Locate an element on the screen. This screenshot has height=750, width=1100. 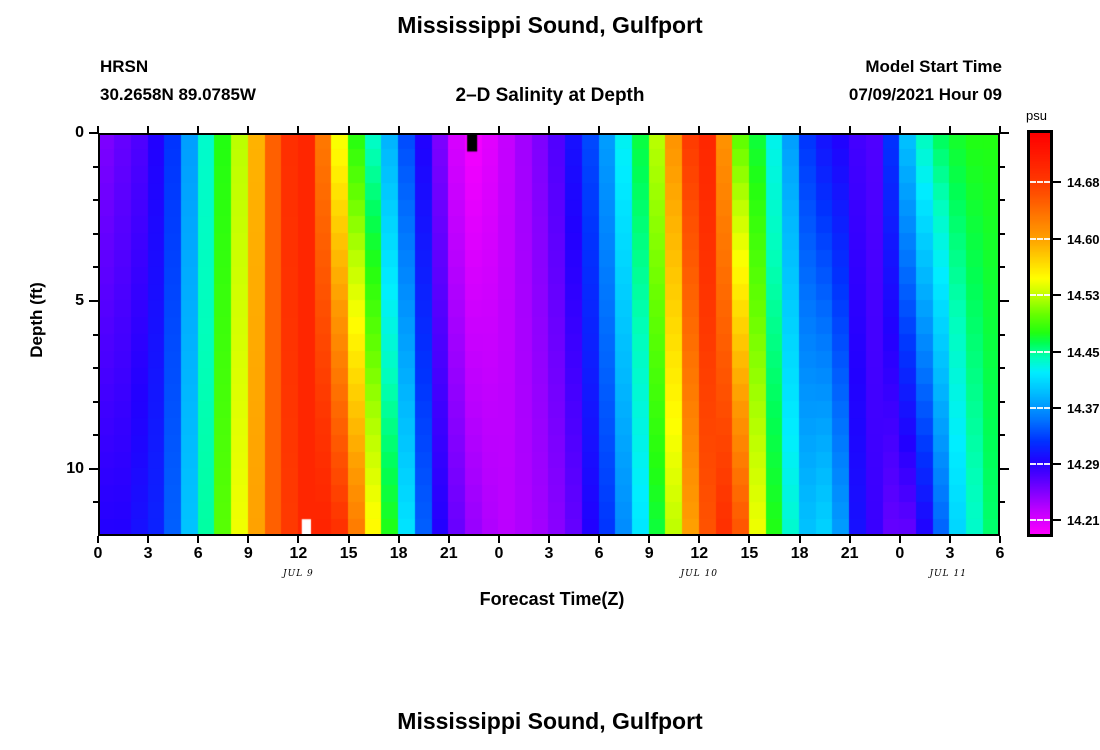
colorbar-tick-label: 14.375 is located at coordinates (1083, 408).